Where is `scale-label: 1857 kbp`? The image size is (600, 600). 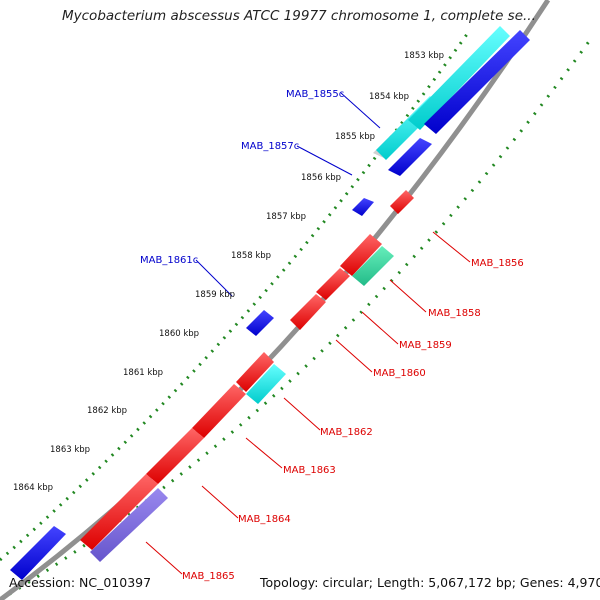
scale-label: 1857 kbp is located at coordinates (286, 217).